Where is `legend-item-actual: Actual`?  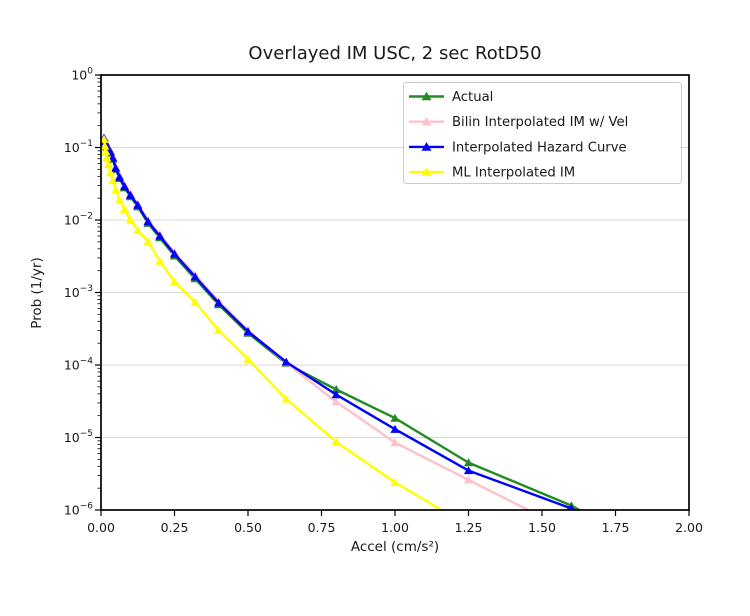
legend-item-actual: Actual is located at coordinates (451, 97).